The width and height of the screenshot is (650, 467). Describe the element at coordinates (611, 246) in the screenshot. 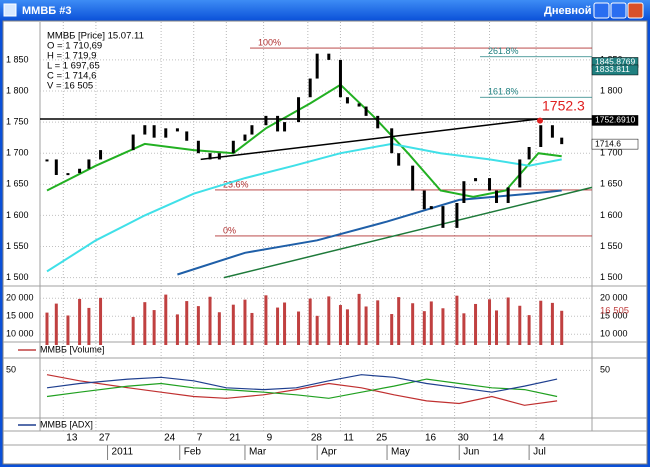

I see `y-tick-label-right: 1 550` at that location.